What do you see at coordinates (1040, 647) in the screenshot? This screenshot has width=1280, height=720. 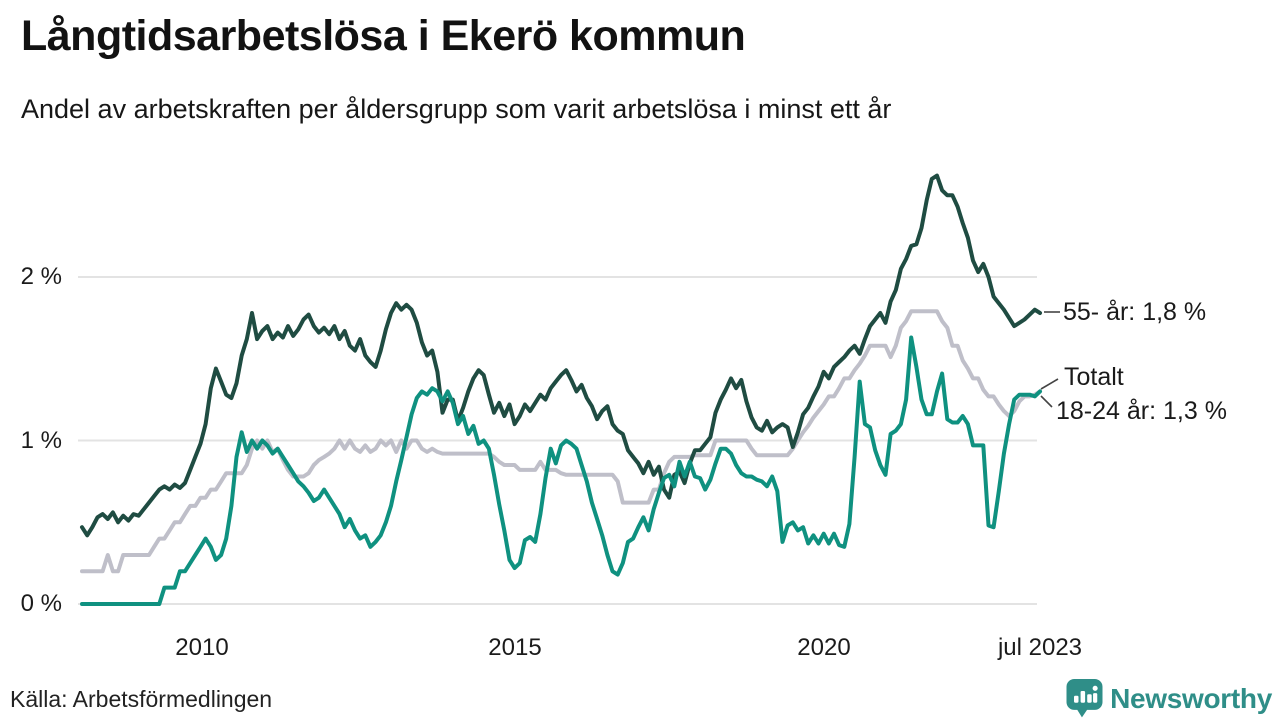 I see `x-tick-label-jul2023: jul 2023` at bounding box center [1040, 647].